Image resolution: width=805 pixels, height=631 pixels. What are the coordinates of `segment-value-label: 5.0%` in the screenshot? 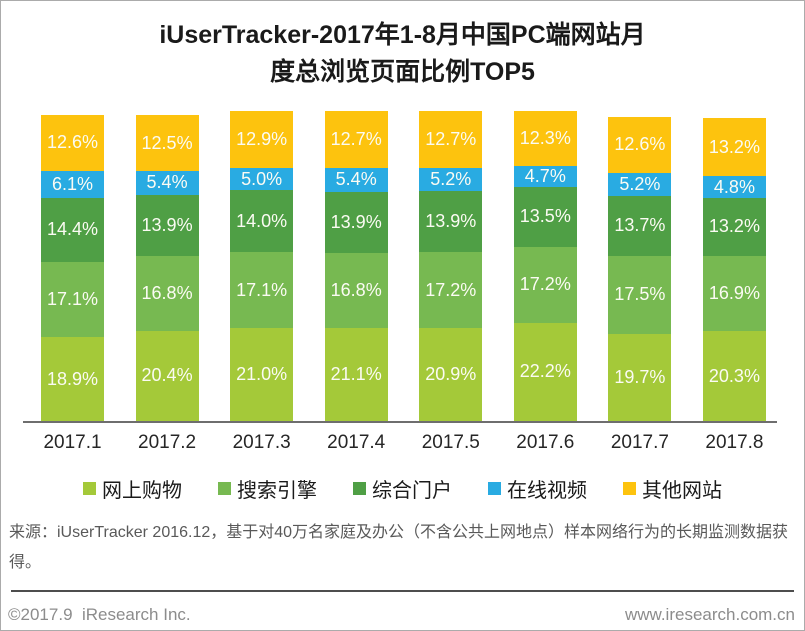 It's located at (262, 178).